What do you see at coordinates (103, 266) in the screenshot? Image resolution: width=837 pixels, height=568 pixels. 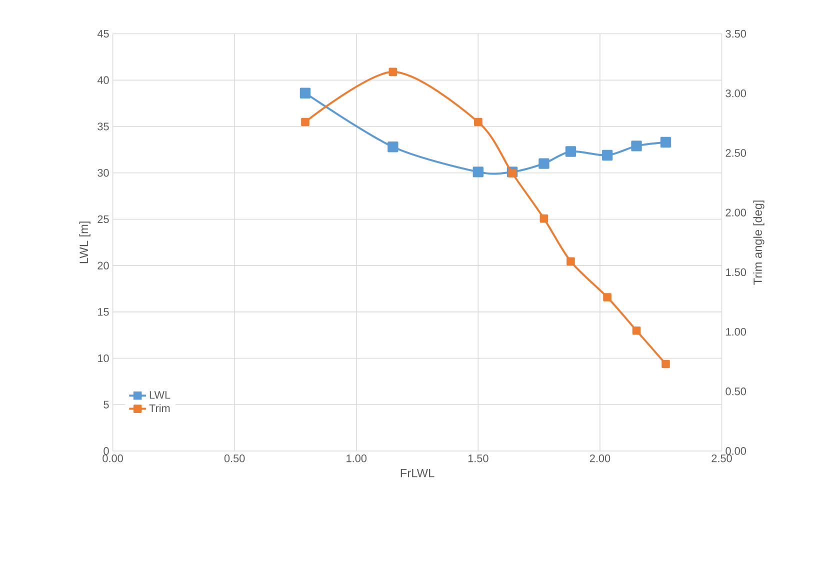 I see `y-tick-label: 20` at bounding box center [103, 266].